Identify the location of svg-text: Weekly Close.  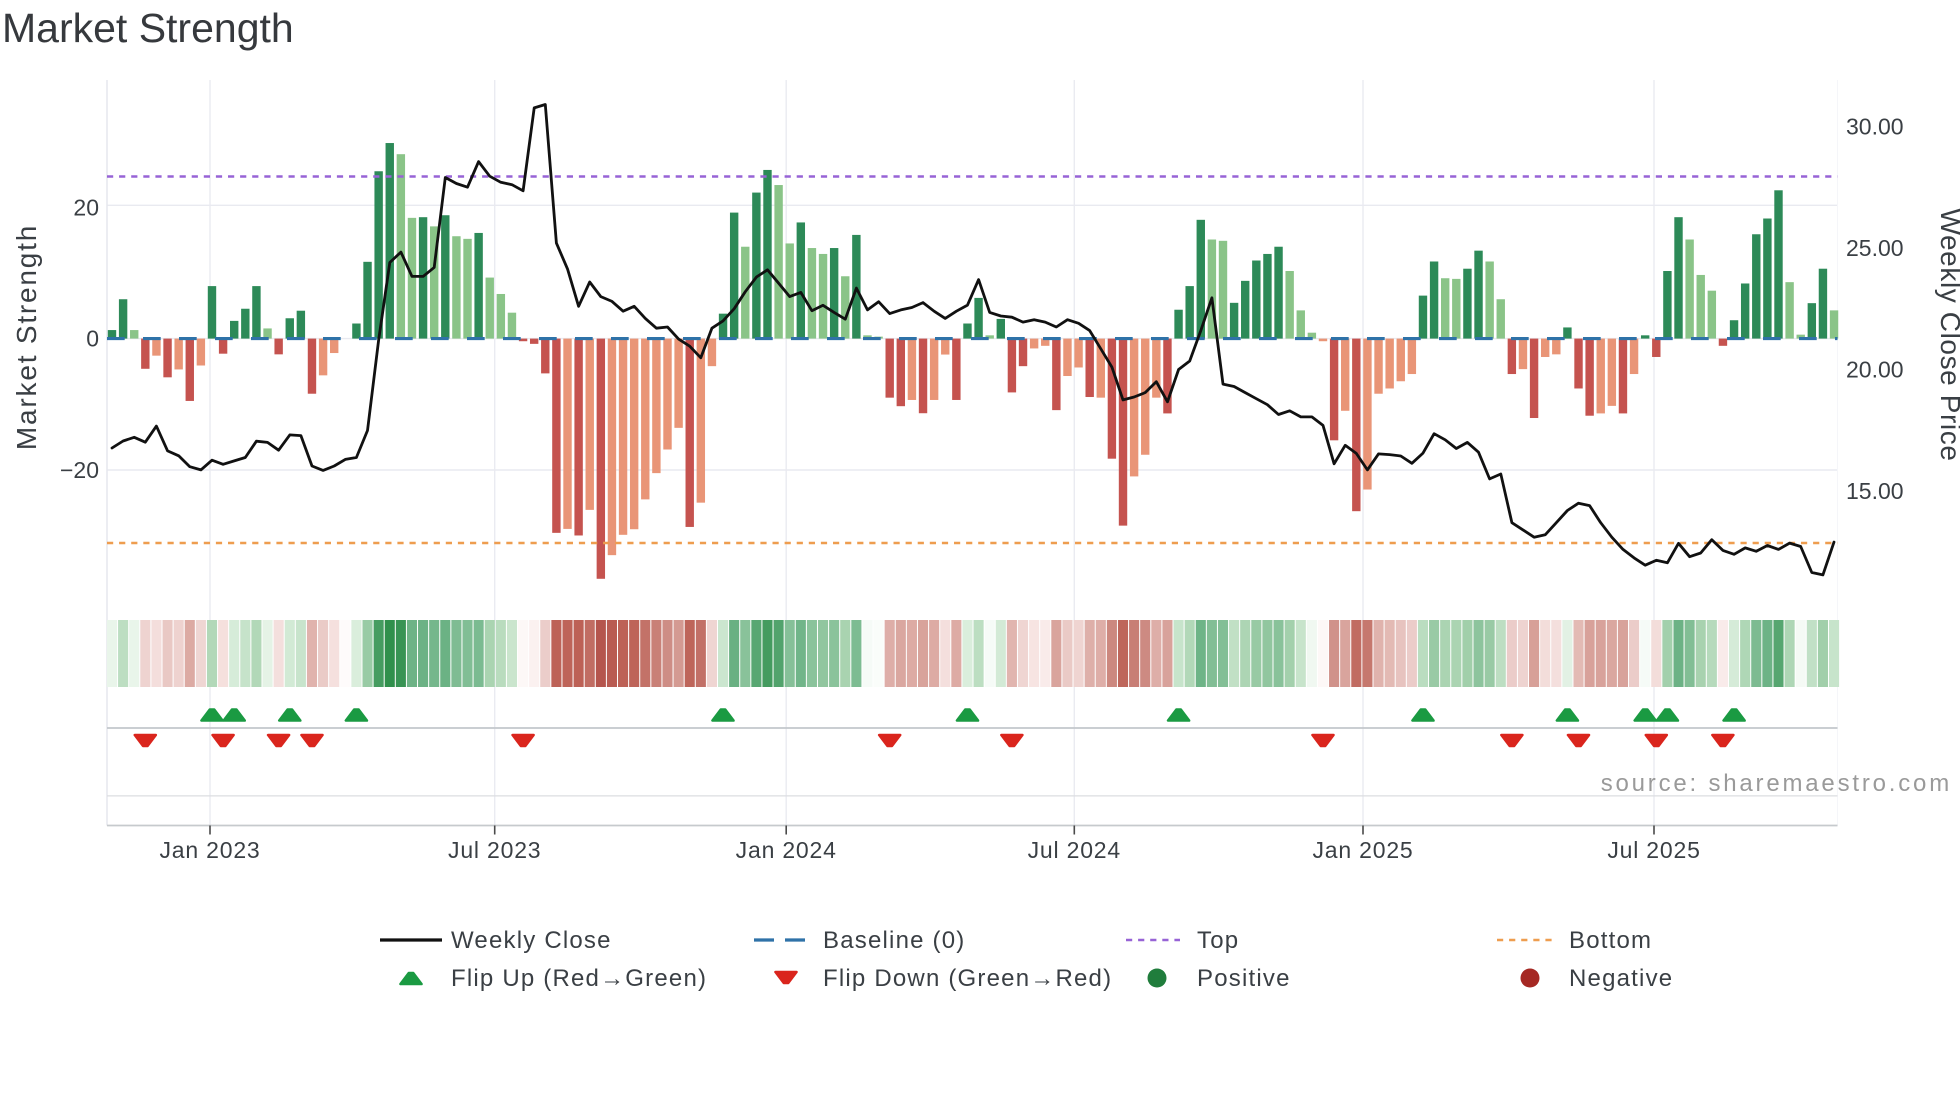
(531, 940).